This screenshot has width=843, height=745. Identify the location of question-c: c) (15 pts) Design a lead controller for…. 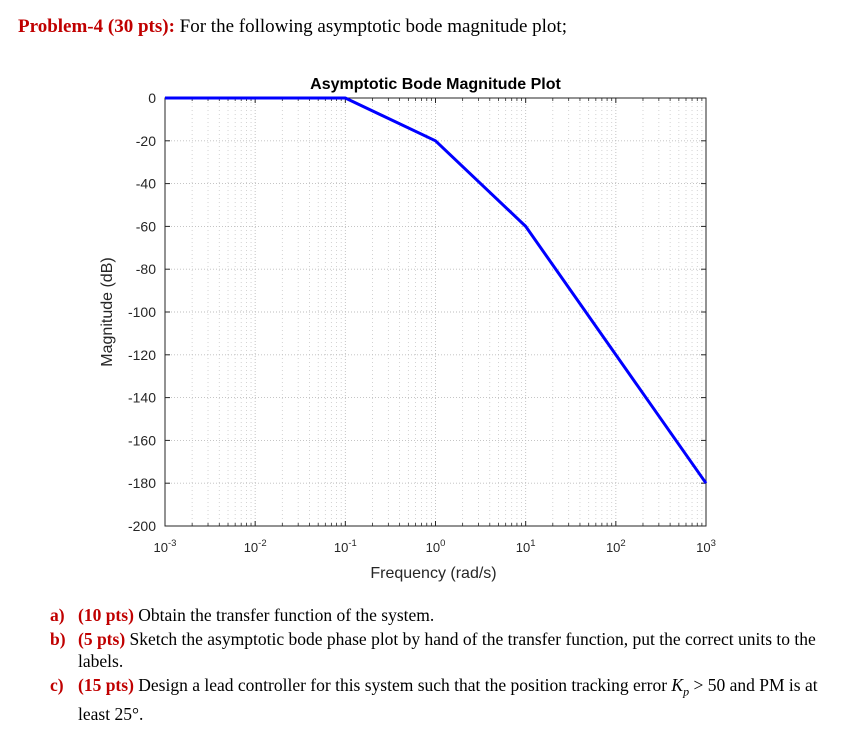
(442, 699).